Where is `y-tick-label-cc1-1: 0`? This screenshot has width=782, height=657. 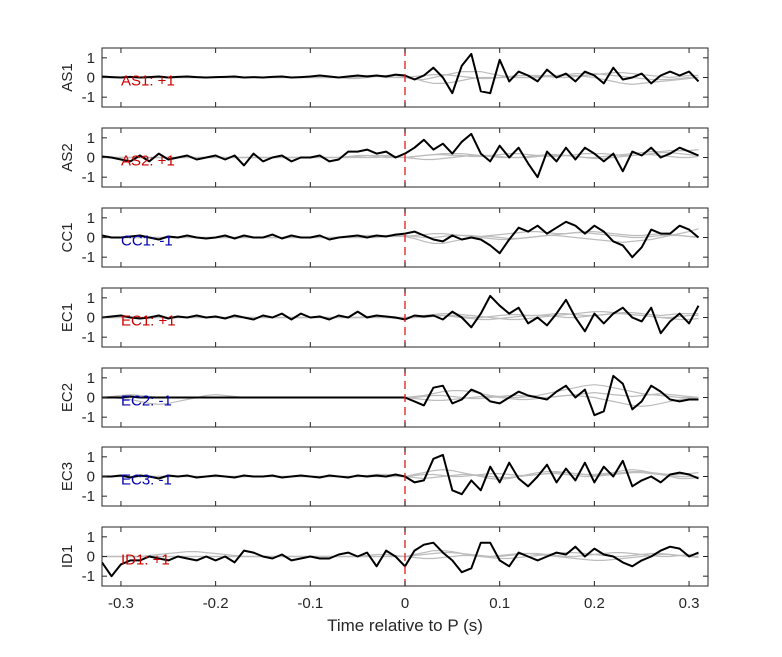 y-tick-label-cc1-1: 0 is located at coordinates (91, 238).